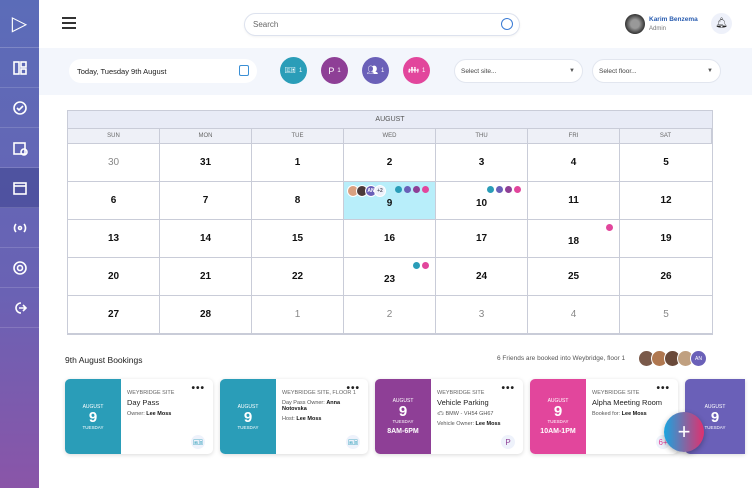  I want to click on day-number: 18, so click(573, 241).